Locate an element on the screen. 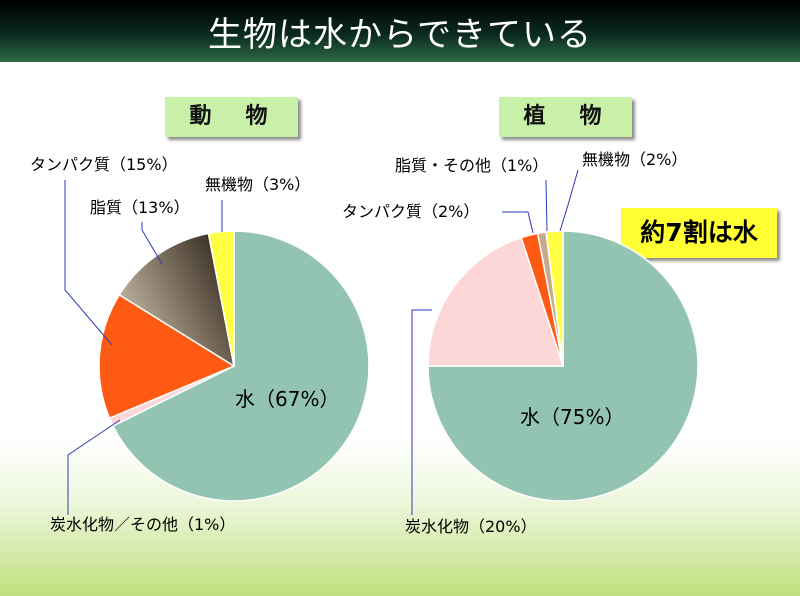 The width and height of the screenshot is (800, 596). animal-label-mineral: 無機物（3%） is located at coordinates (257, 184).